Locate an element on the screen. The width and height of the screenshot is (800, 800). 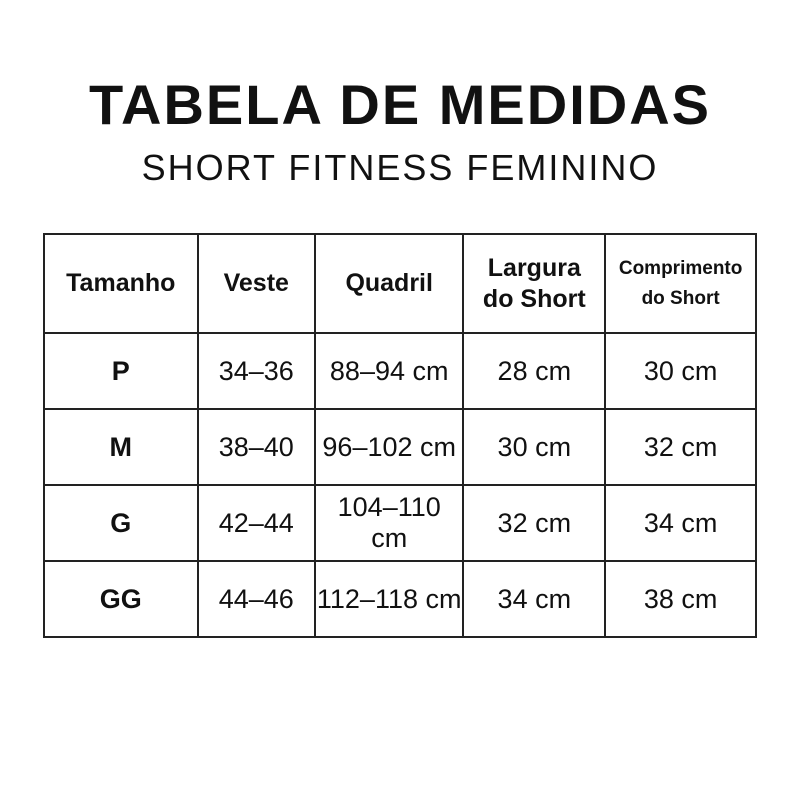
table-row: P 34–36 88–94 cm 28 cm 30 cm is located at coordinates (400, 371).